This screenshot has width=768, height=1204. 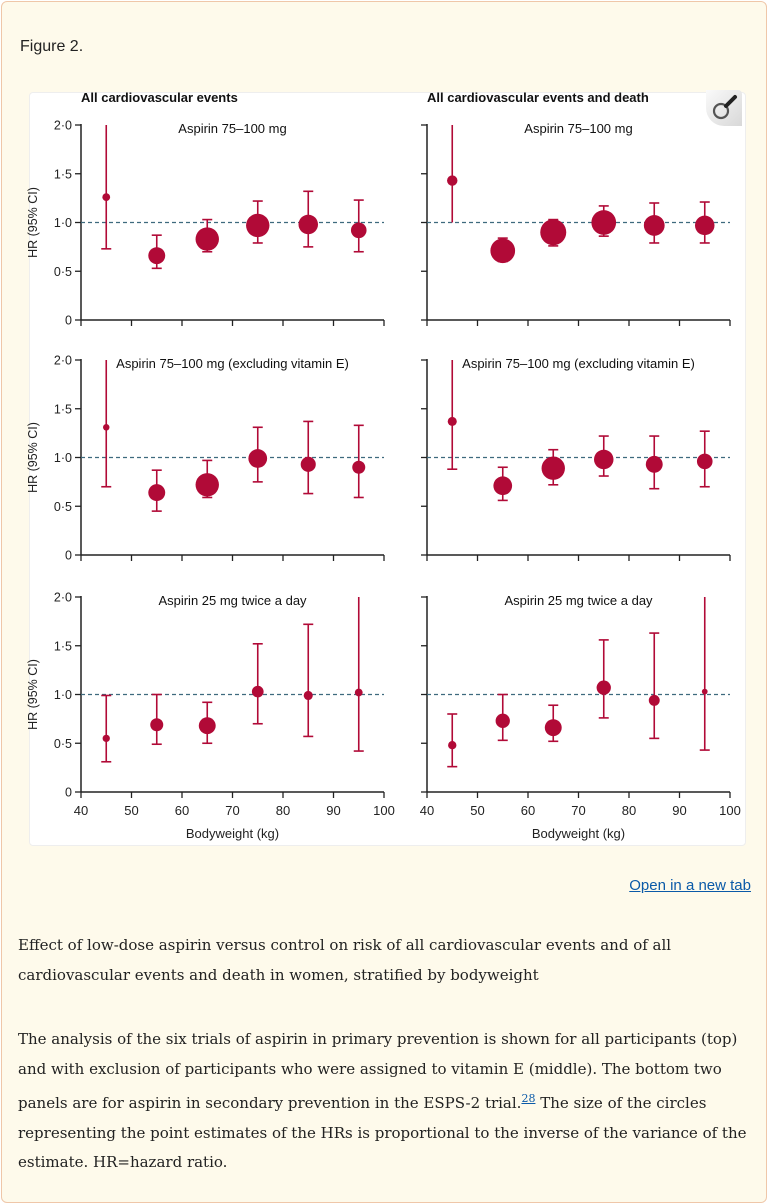 What do you see at coordinates (690, 885) in the screenshot?
I see `open-in-new-tab-link: Open in a new tab` at bounding box center [690, 885].